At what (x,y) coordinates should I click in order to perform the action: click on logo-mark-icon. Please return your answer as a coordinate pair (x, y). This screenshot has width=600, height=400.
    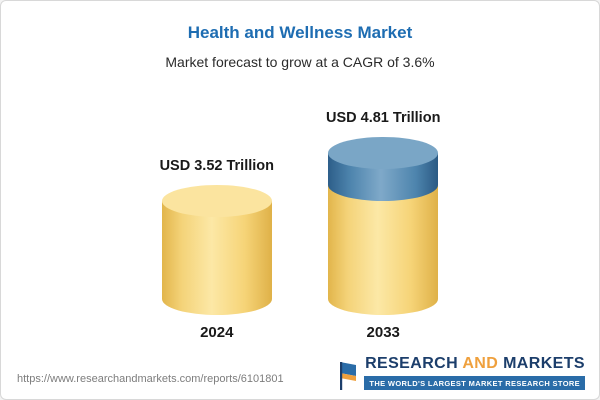
    Looking at the image, I should click on (348, 376).